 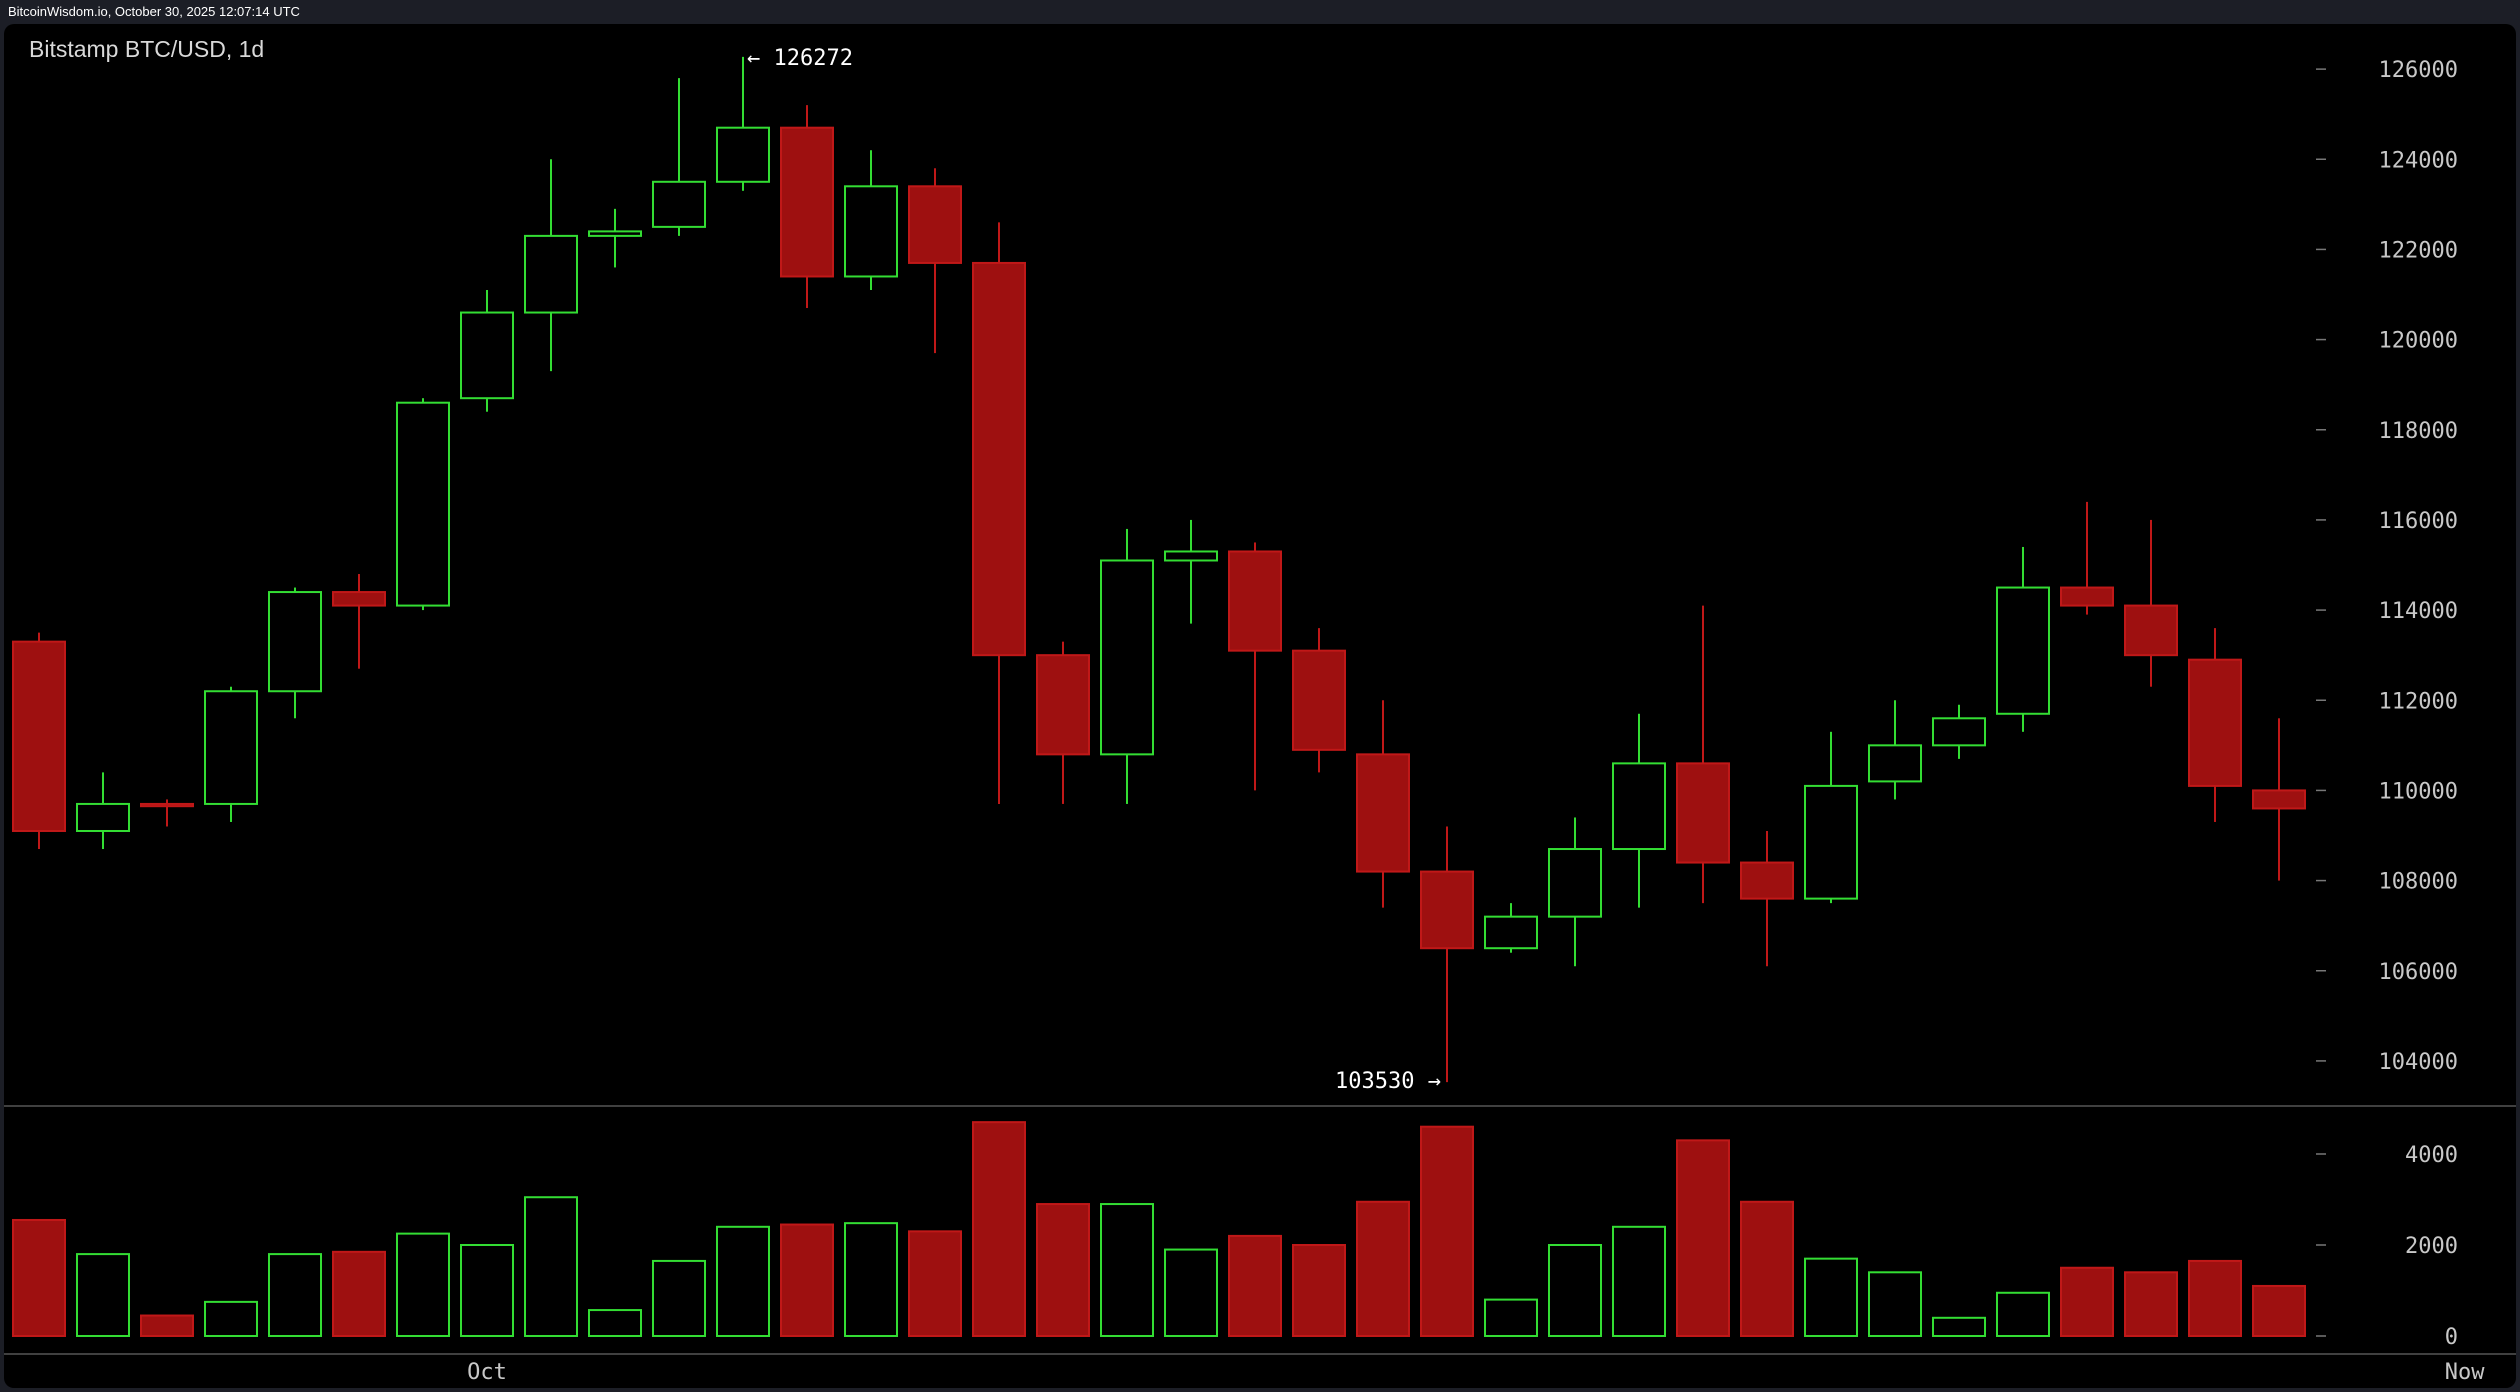 I want to click on price-tick-label: 122000, so click(x=2418, y=250).